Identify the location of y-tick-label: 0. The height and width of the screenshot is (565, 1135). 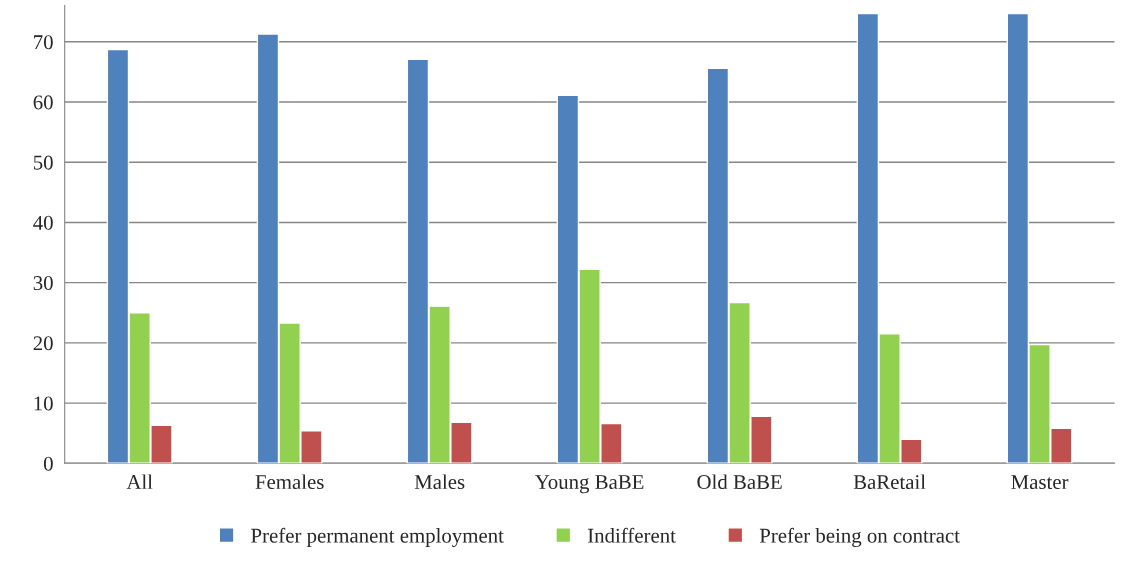
(48, 463).